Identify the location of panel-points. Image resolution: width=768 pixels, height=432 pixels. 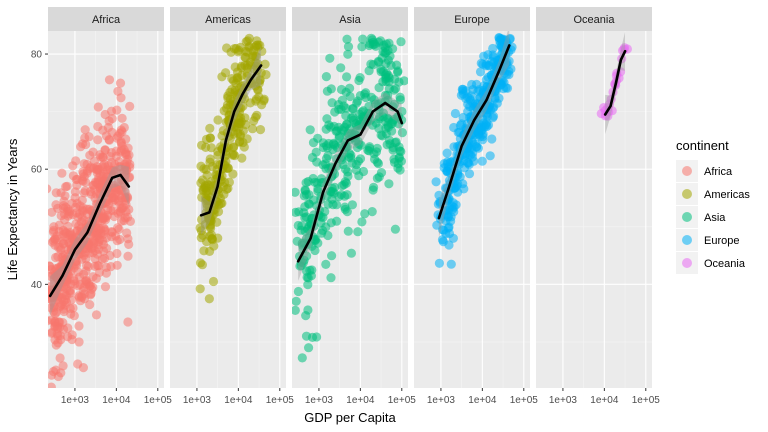
(233, 168).